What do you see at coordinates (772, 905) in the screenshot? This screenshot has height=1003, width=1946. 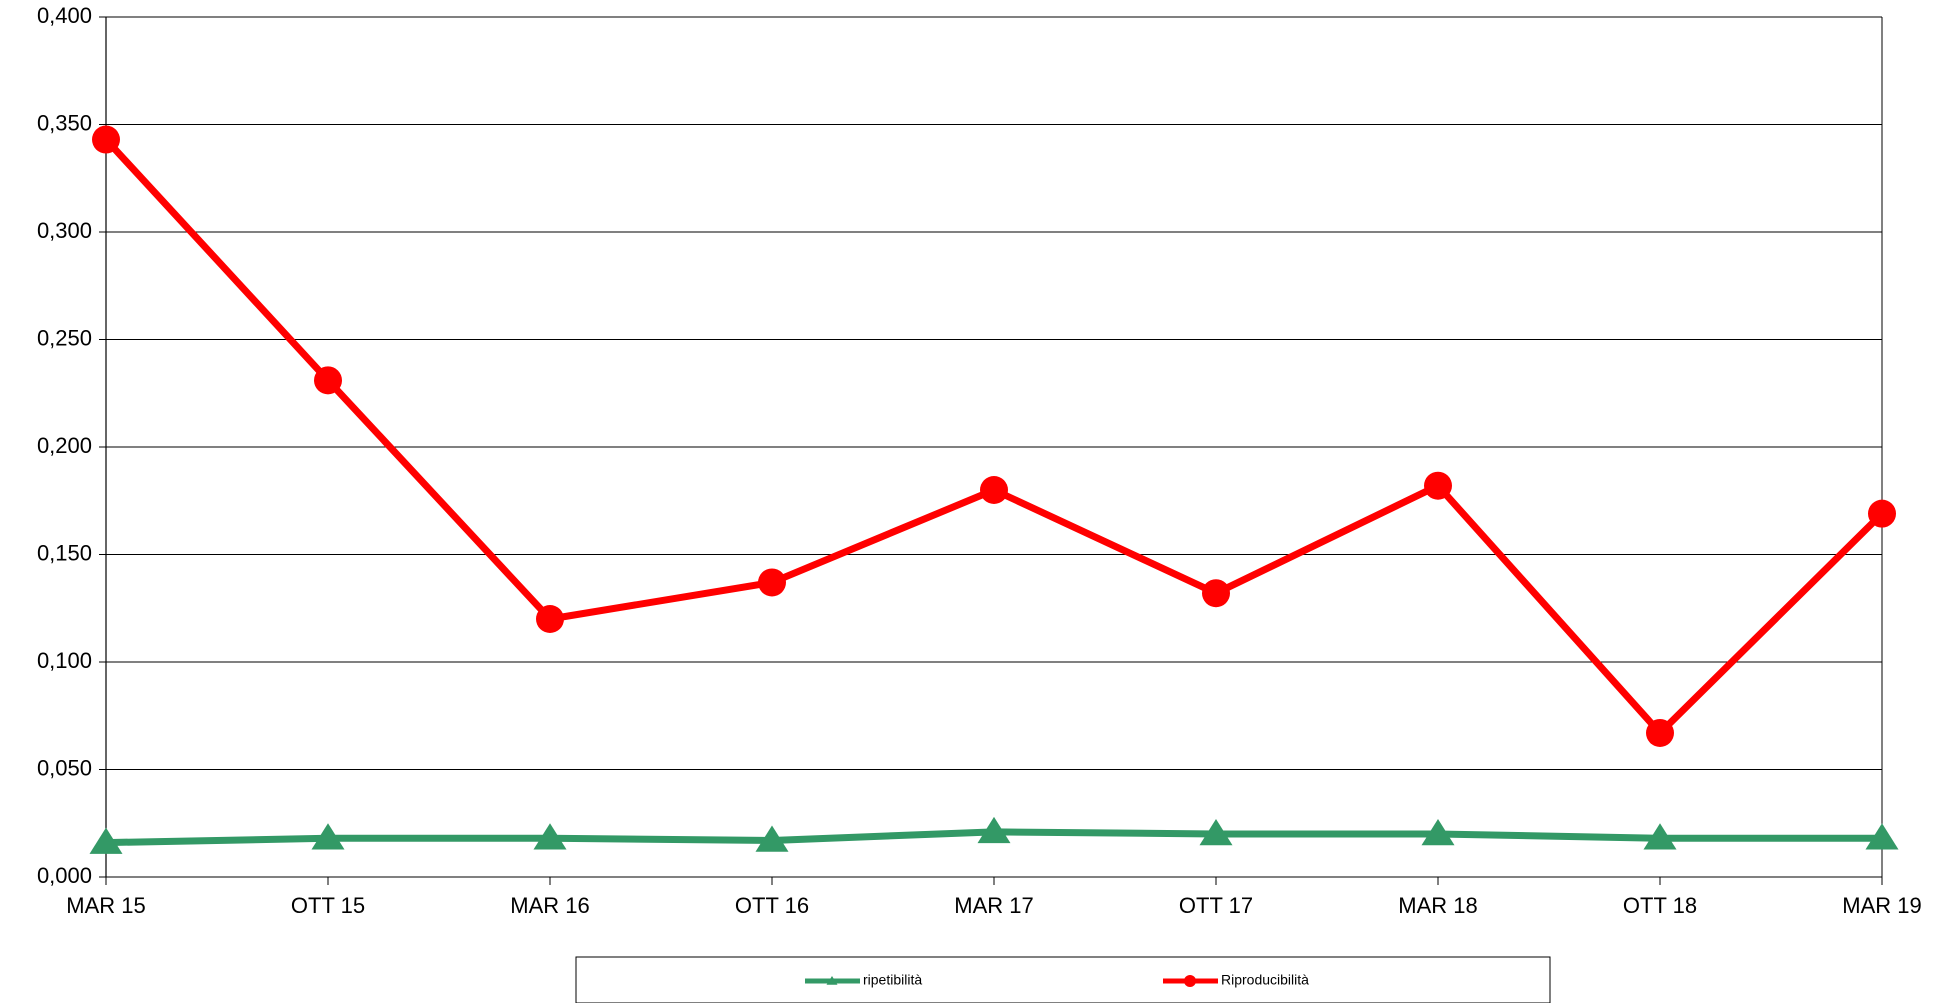 I see `x-tick-label: OTT 16` at bounding box center [772, 905].